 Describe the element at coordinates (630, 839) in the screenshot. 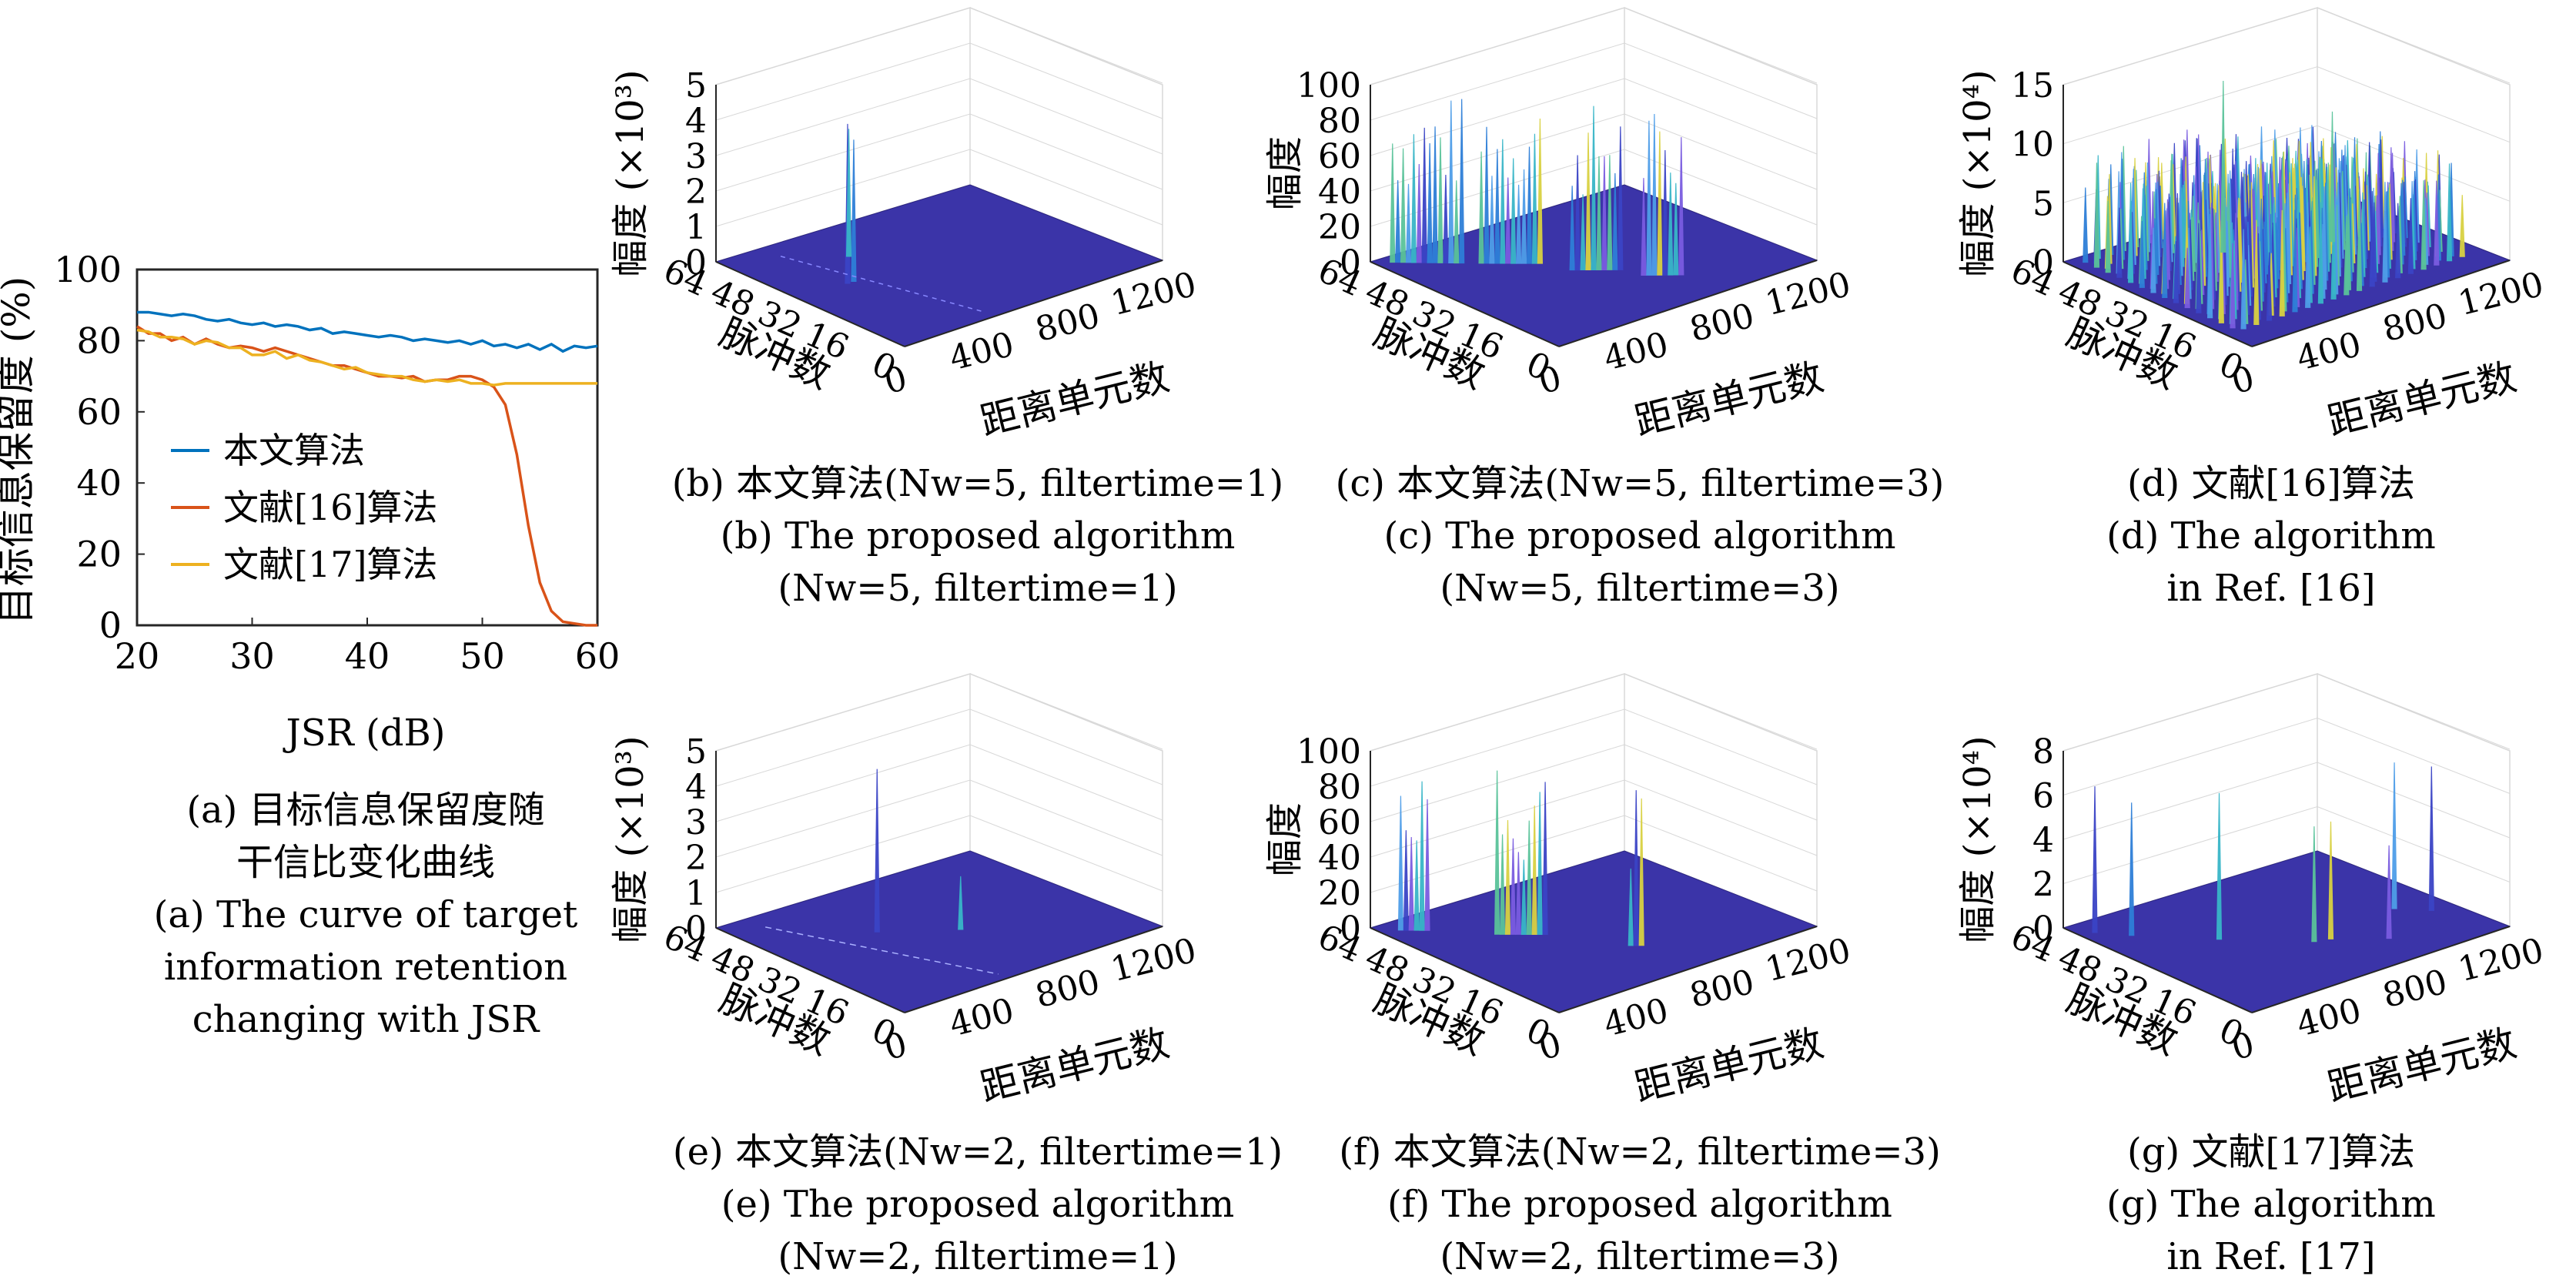

I see `z-axis-label: 幅度 (×10³)` at that location.